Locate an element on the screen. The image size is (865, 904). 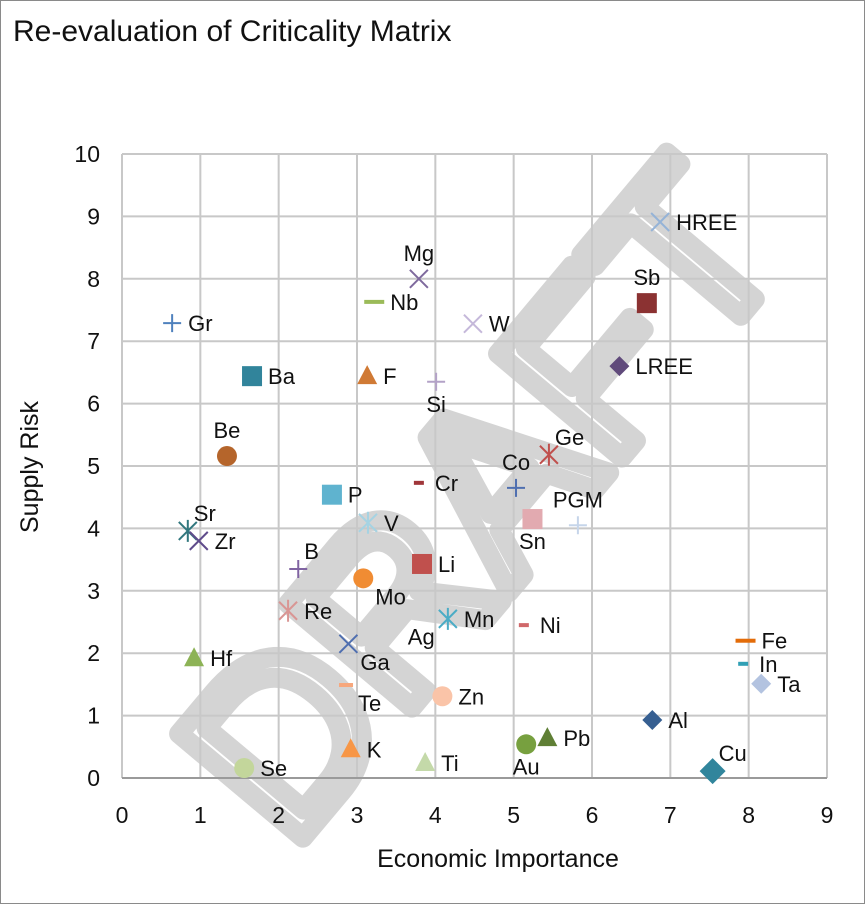
y-tick-label: 1 is located at coordinates (93, 716).